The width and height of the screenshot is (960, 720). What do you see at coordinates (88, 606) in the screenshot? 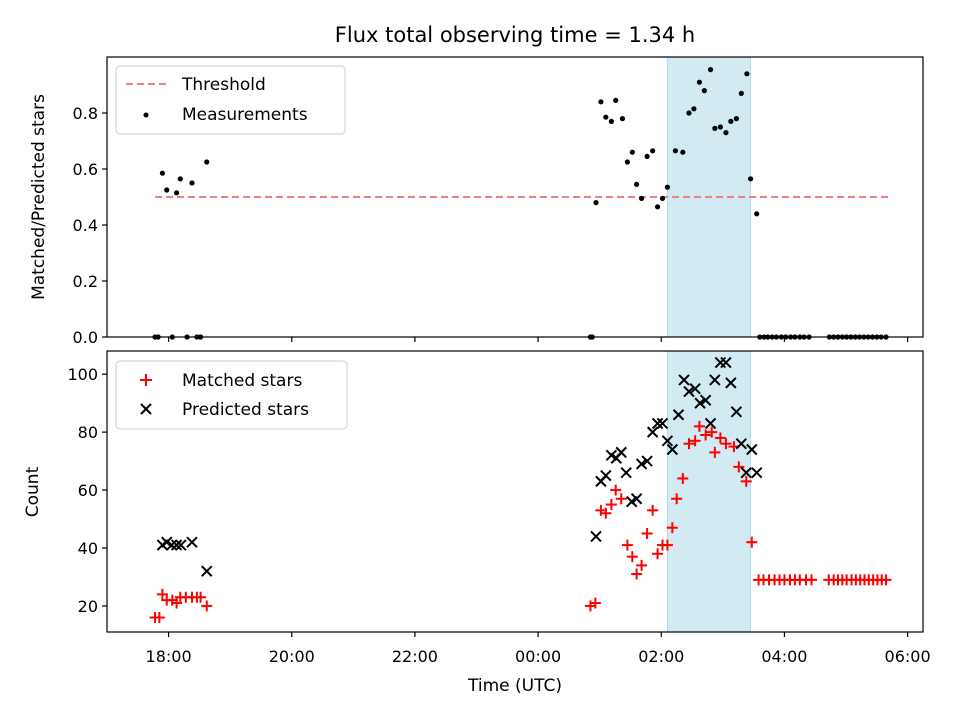
I see `bottom-y-tick-label: 20` at bounding box center [88, 606].